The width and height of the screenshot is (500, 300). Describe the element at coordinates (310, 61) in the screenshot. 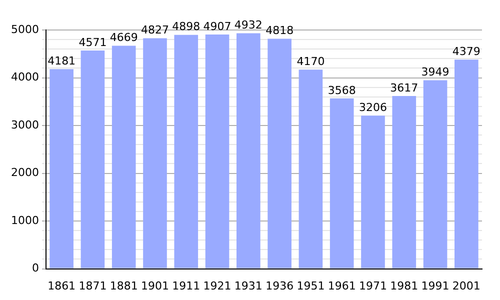

I see `data-label: 4170` at that location.